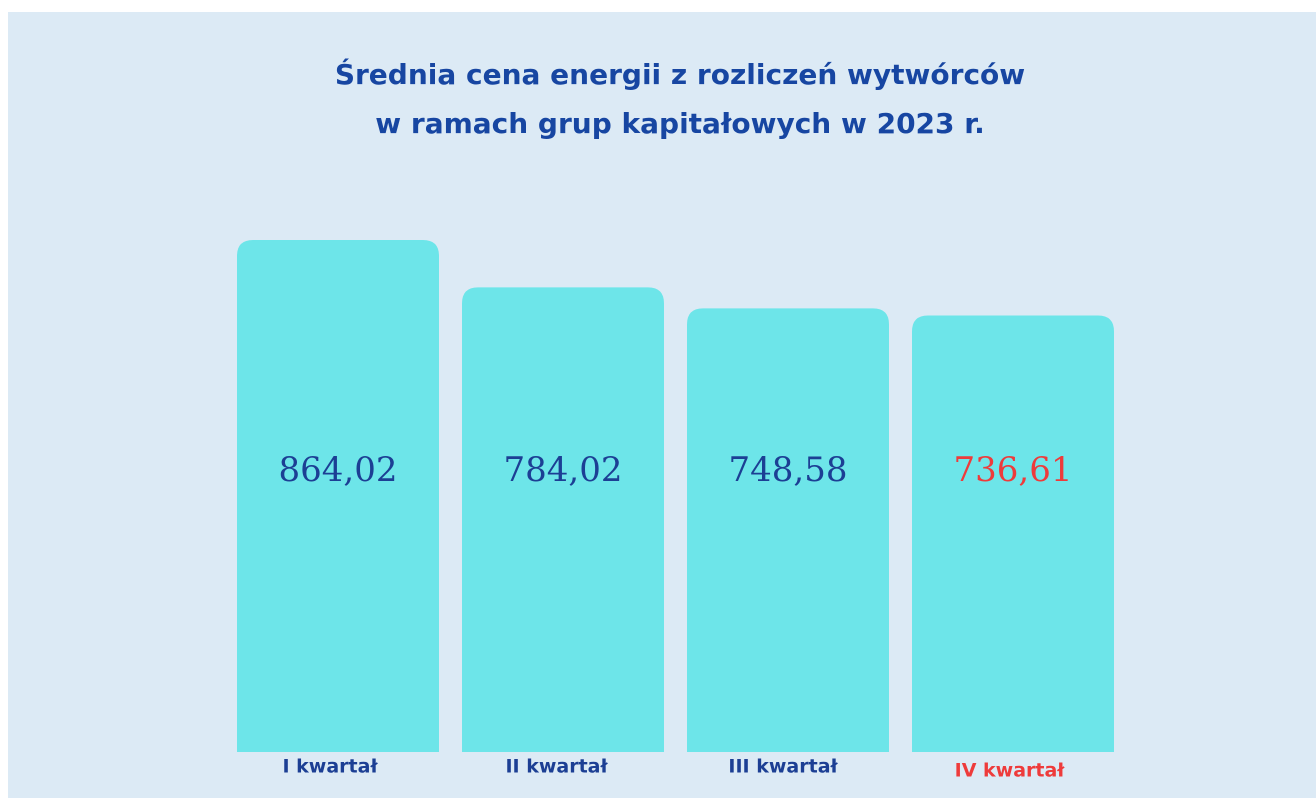  I want to click on value-label: 736,61, so click(1013, 470).